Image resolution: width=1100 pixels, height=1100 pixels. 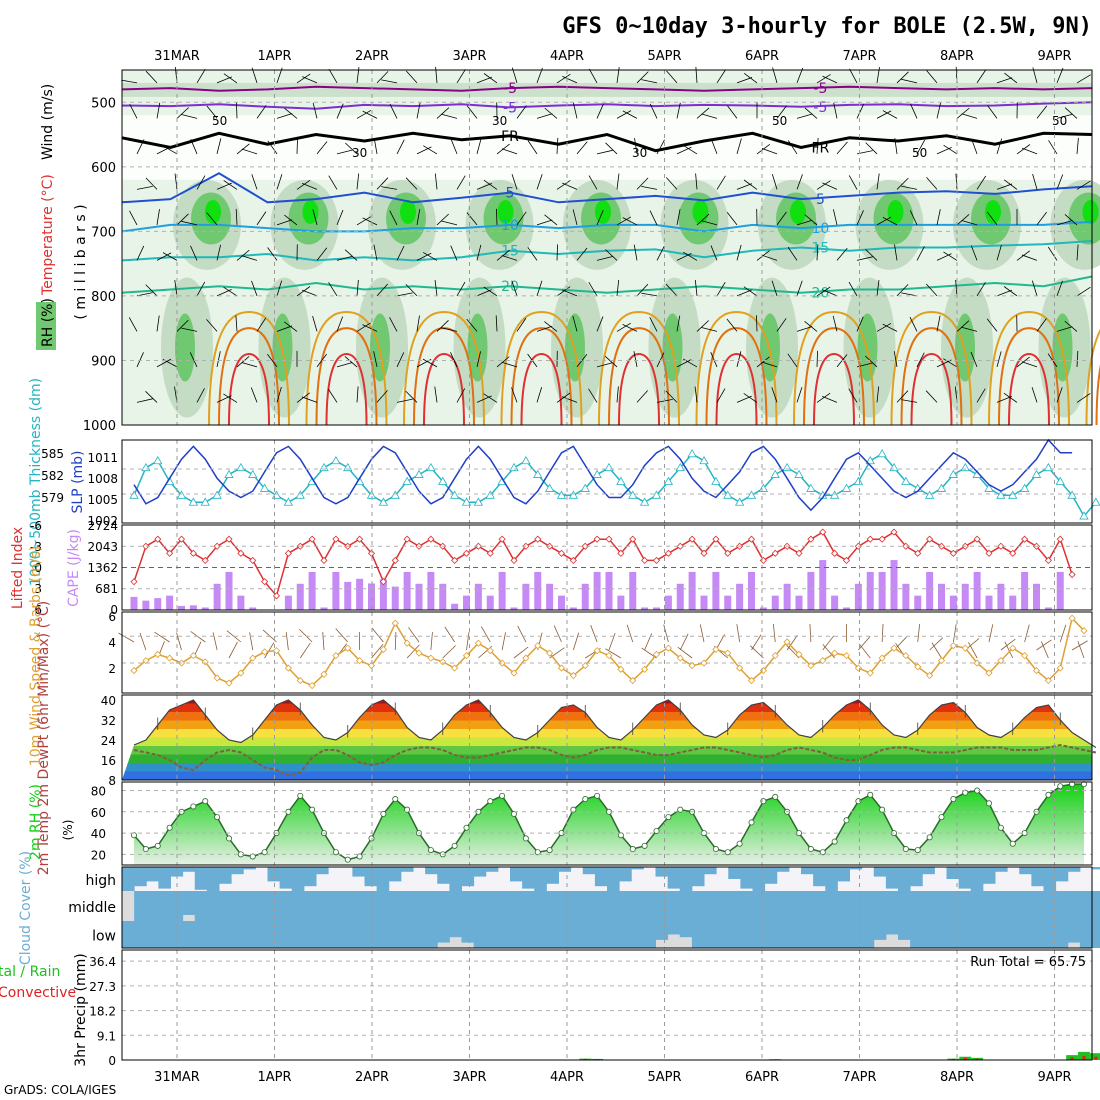 I want to click on cloud-ylabel-group: Cloud Cover (%), so click(x=26, y=908).